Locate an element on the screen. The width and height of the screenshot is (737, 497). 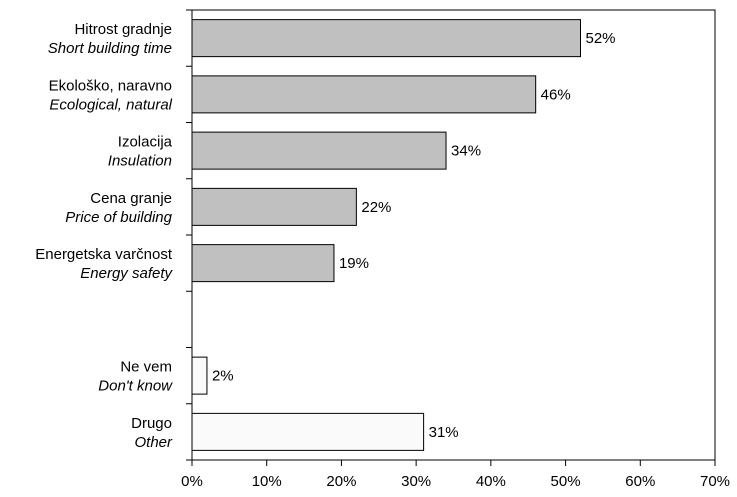
category-sublabel: Energy safety is located at coordinates (126, 273).